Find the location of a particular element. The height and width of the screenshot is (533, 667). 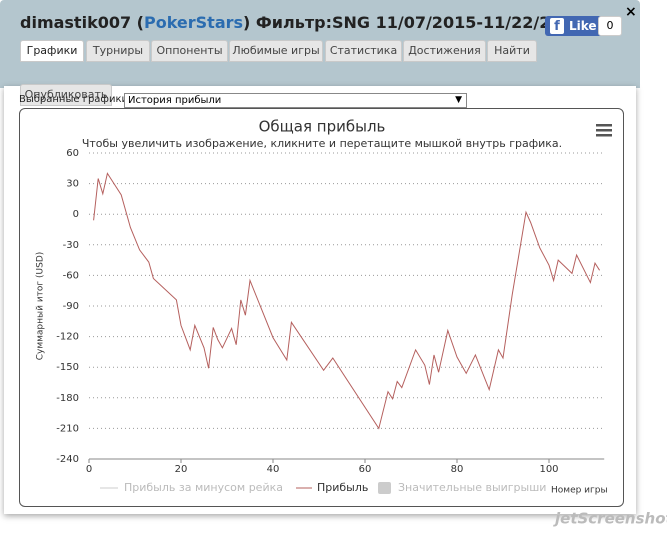

legend-item: Прибыль за минусом рейка is located at coordinates (203, 487).